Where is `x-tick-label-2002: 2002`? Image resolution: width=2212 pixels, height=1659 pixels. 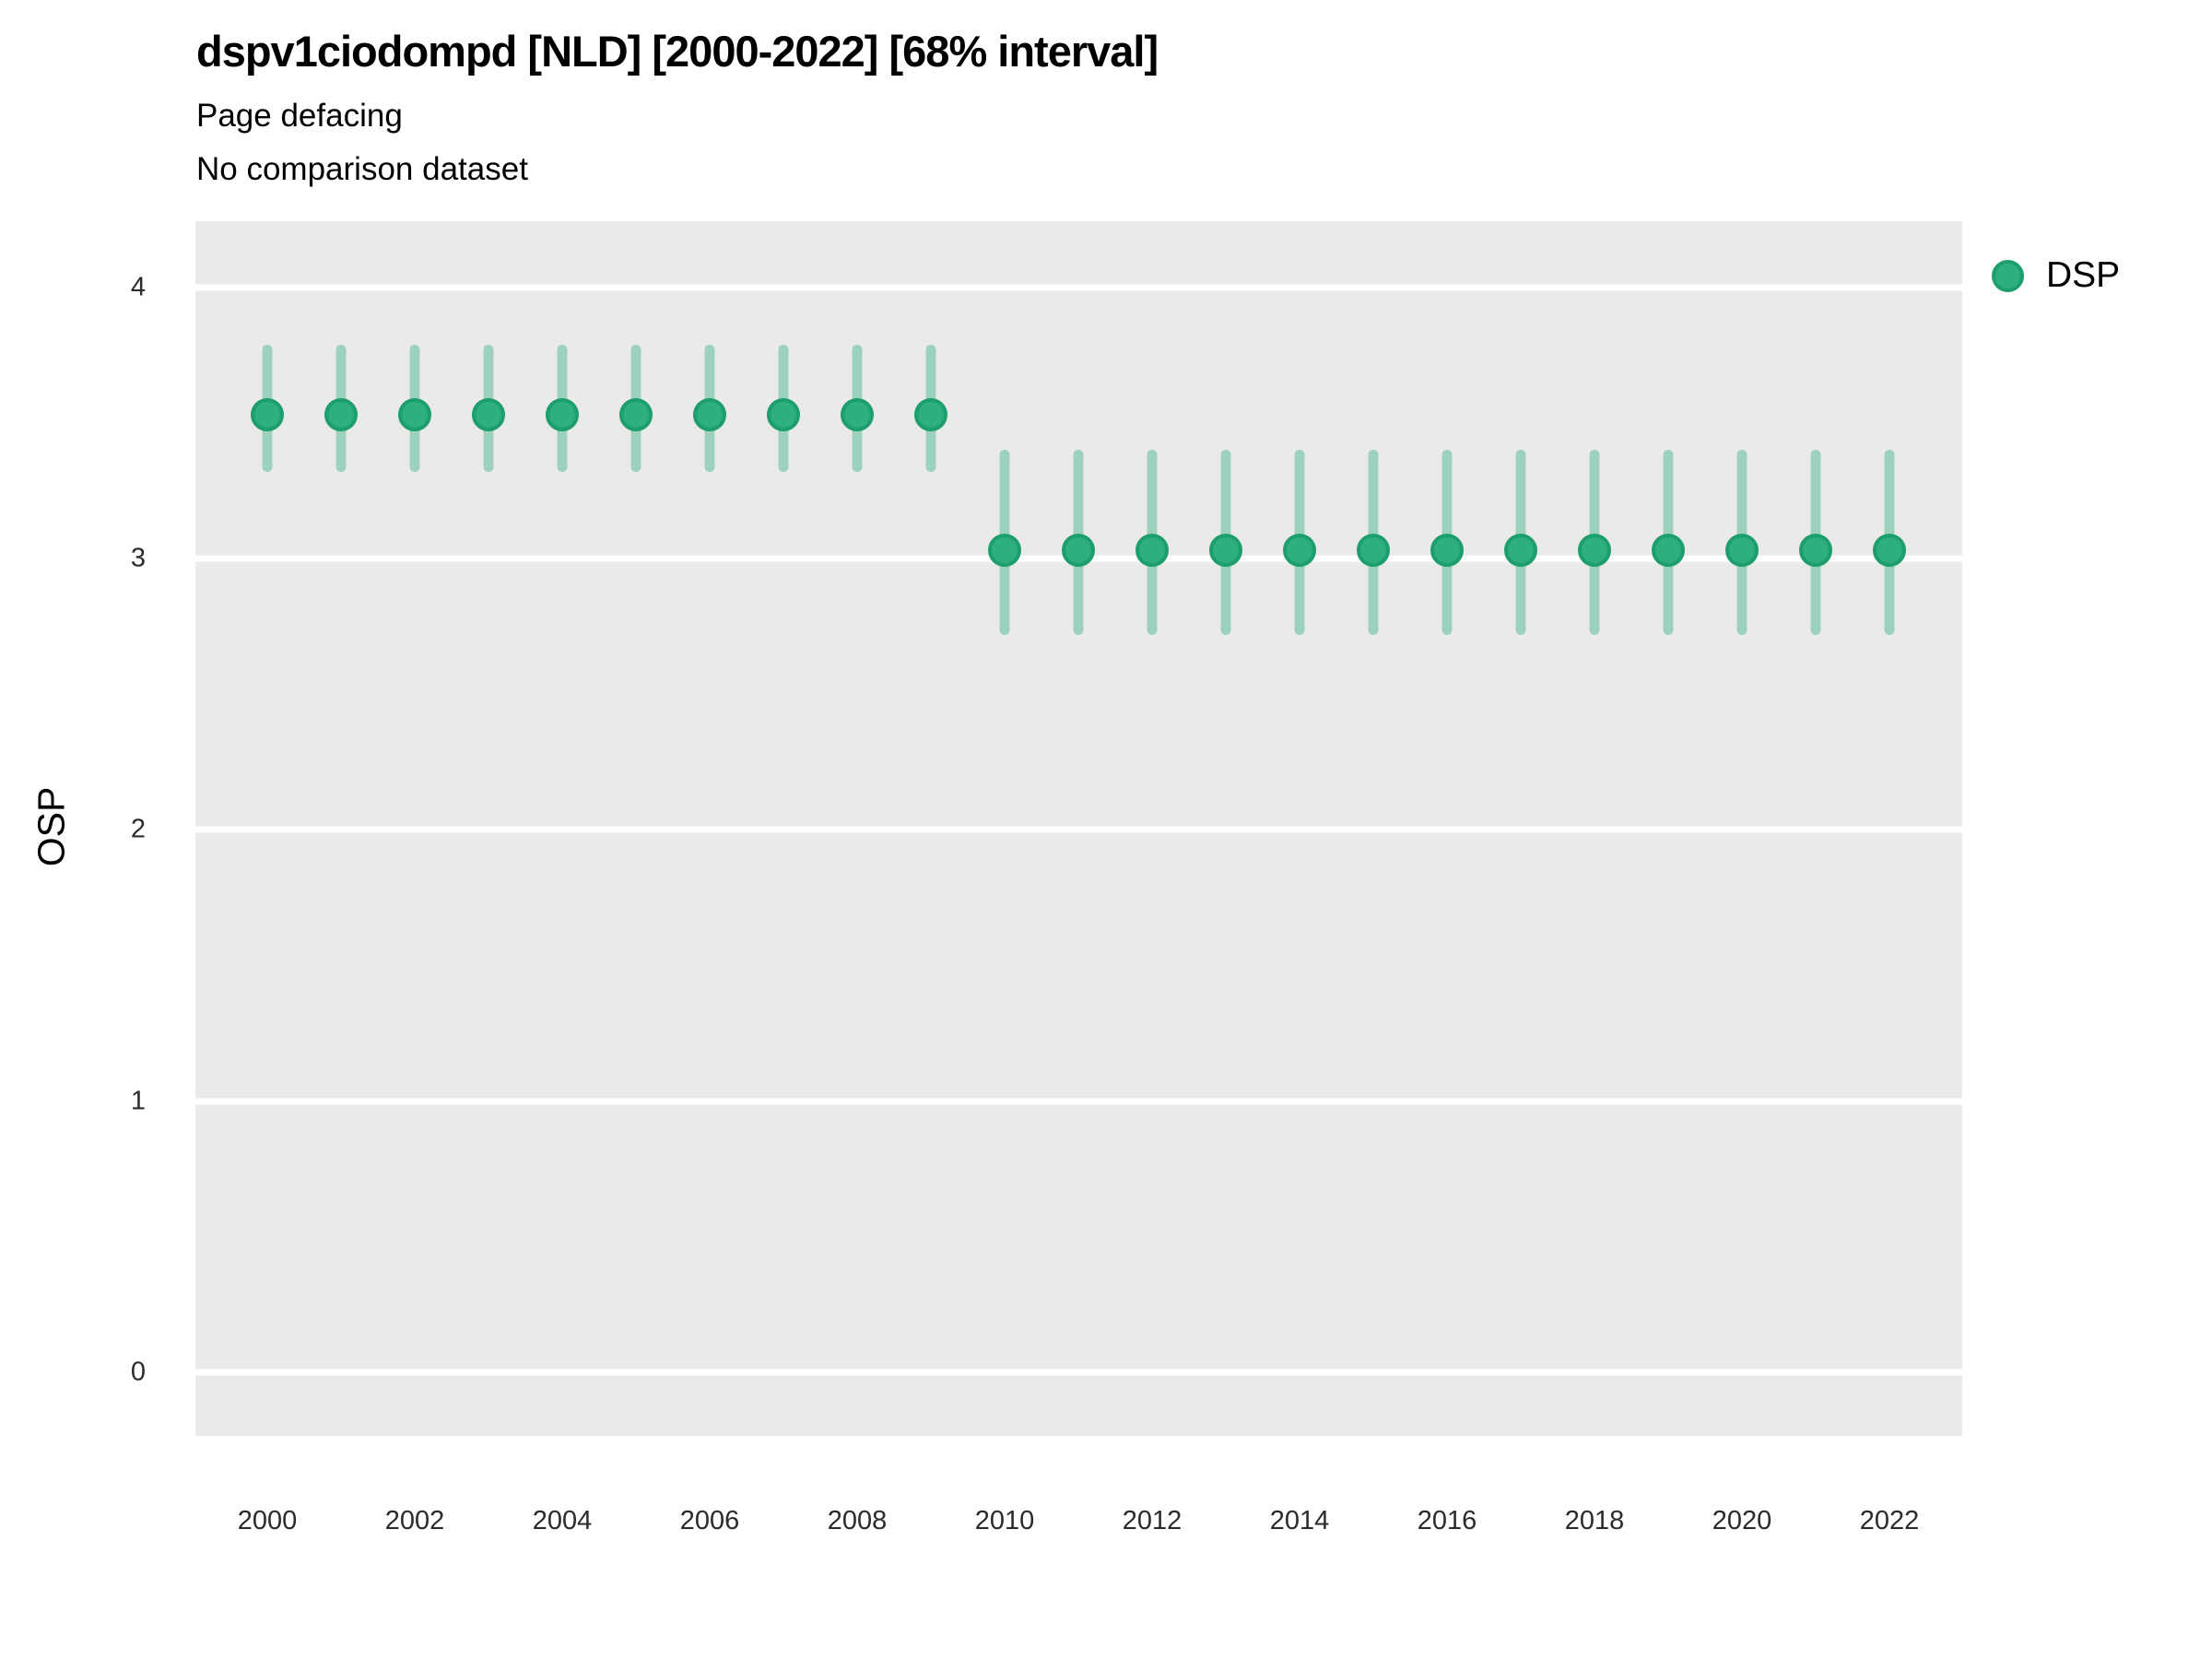 x-tick-label-2002: 2002 is located at coordinates (414, 1520).